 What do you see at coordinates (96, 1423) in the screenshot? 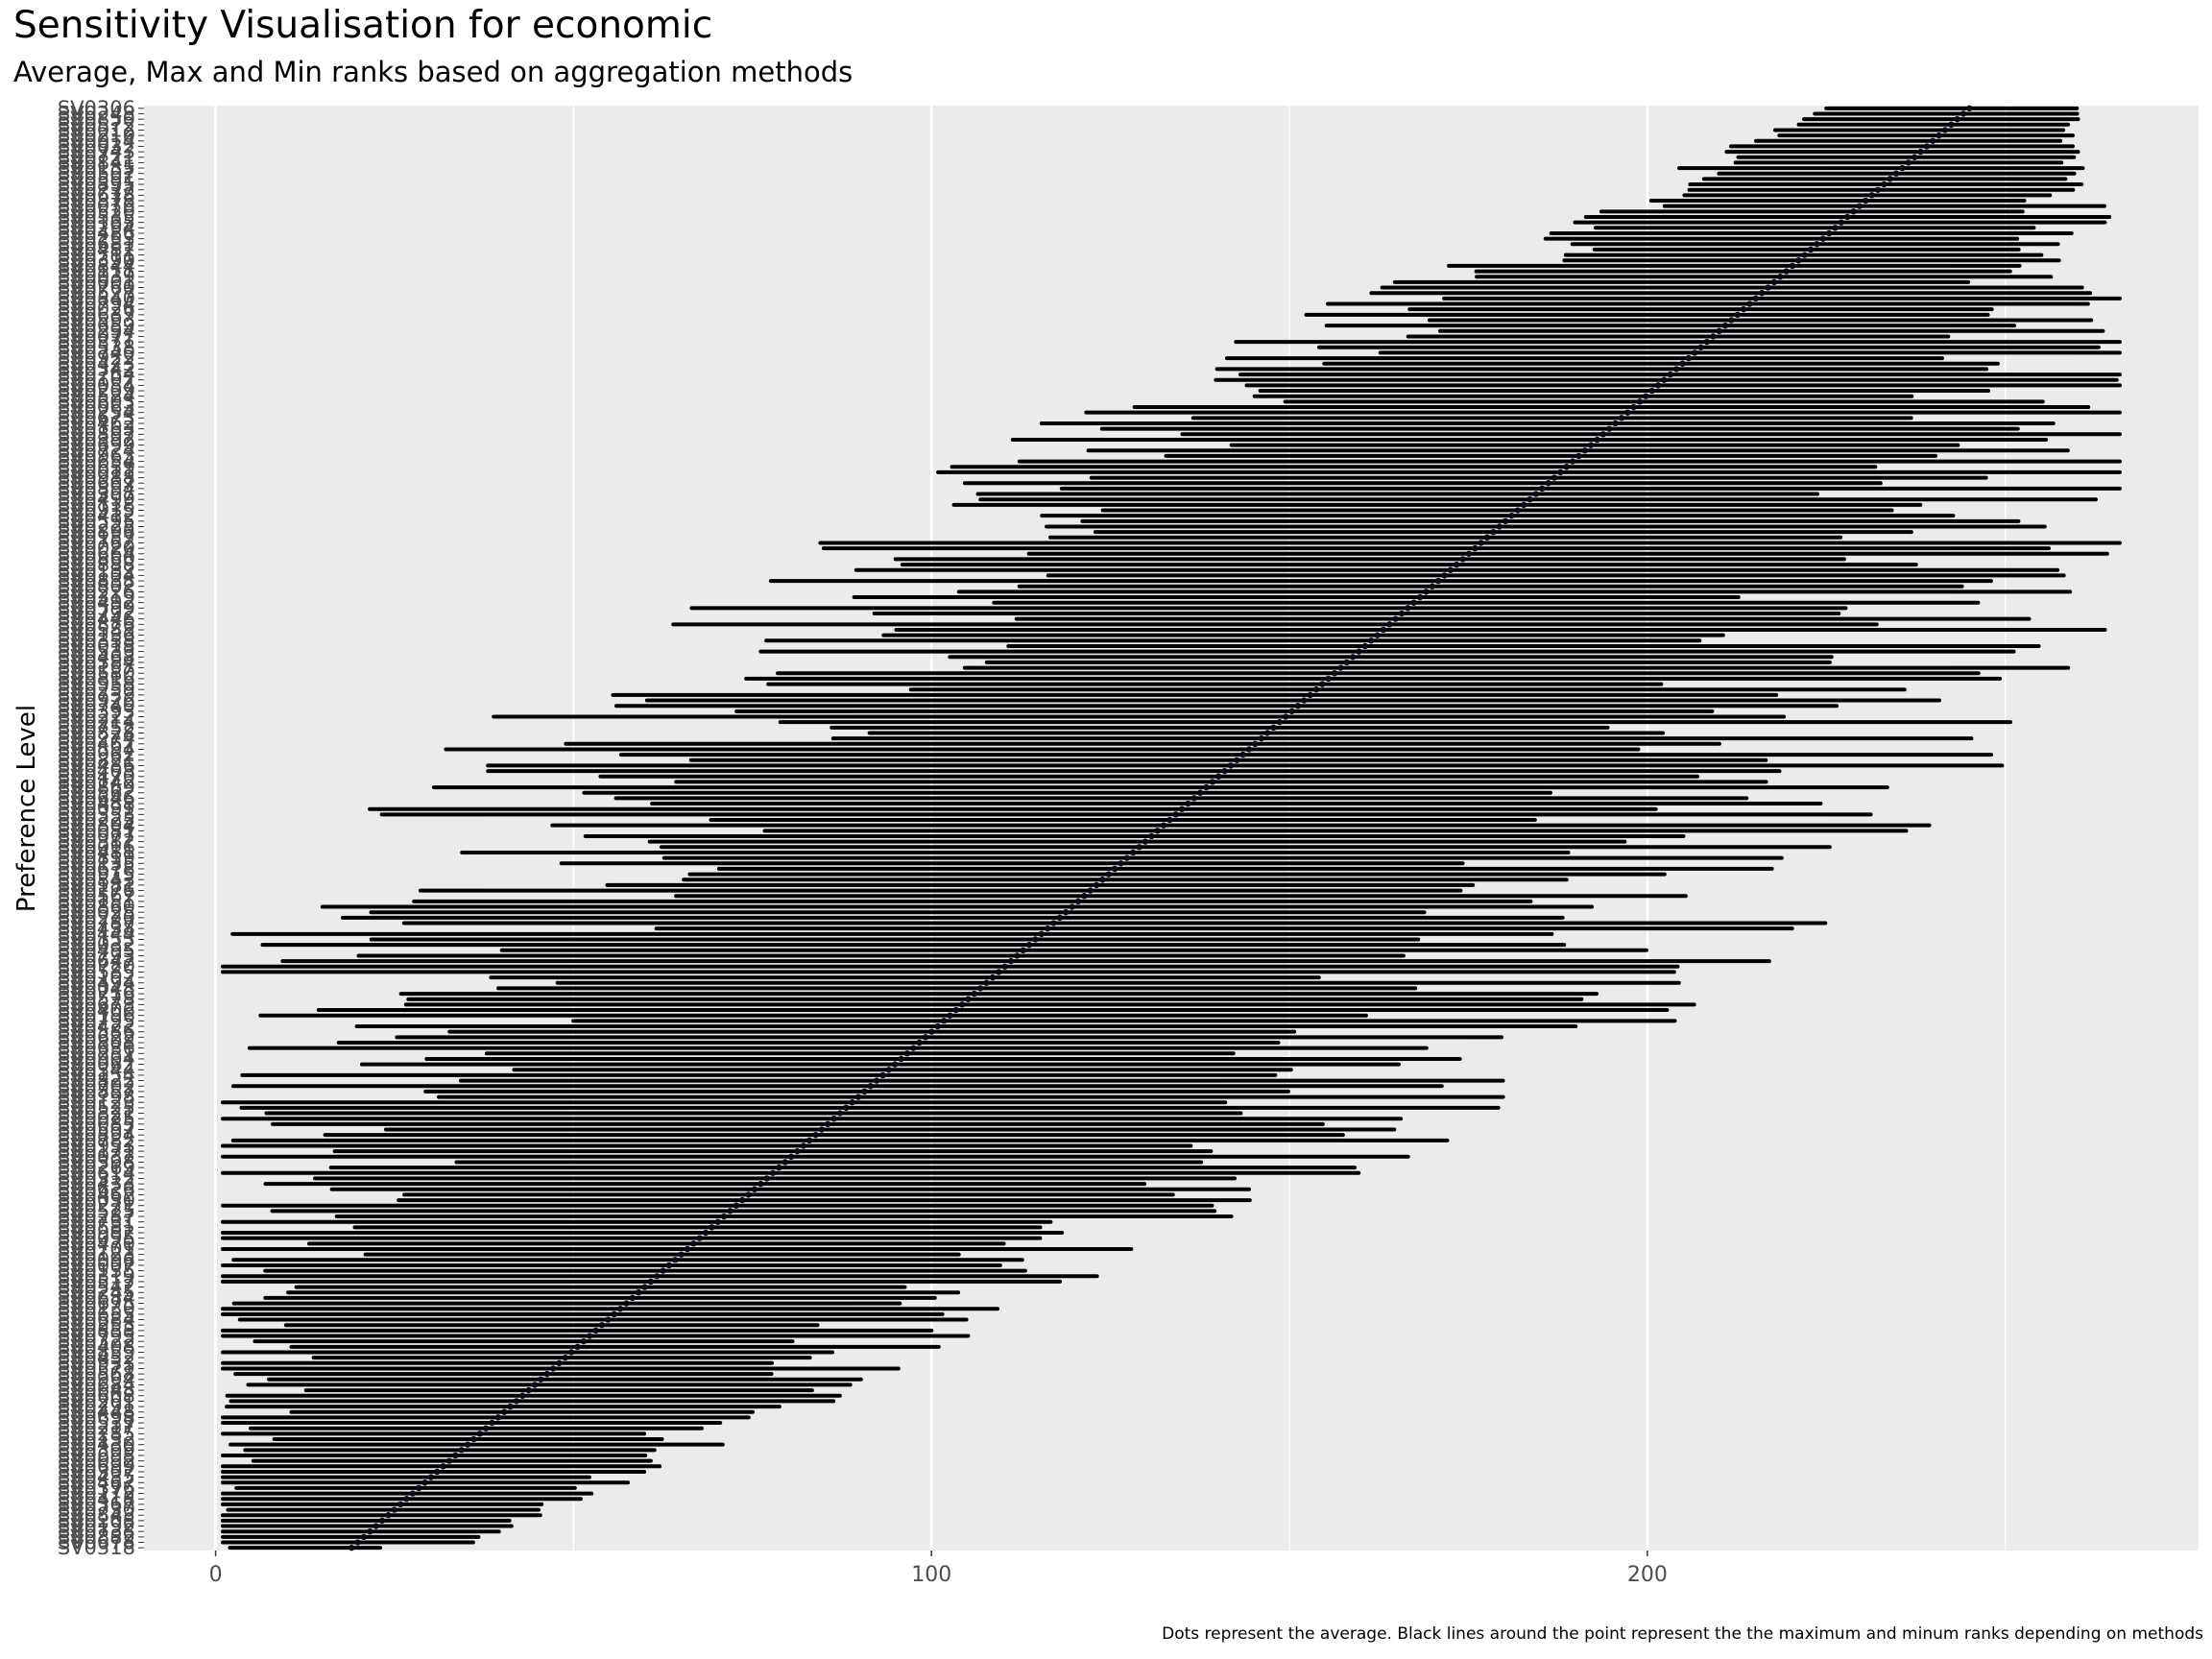
I see `y-tick-label: SV0537` at bounding box center [96, 1423].